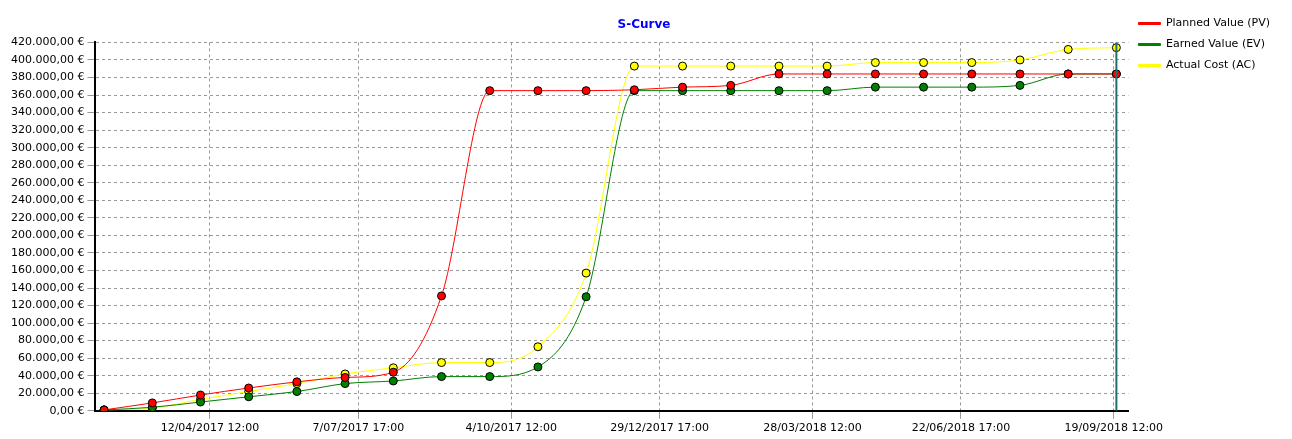 This screenshot has width=1292, height=439. What do you see at coordinates (47, 165) in the screenshot?
I see `y-tick-label: 280.000,00 €` at bounding box center [47, 165].